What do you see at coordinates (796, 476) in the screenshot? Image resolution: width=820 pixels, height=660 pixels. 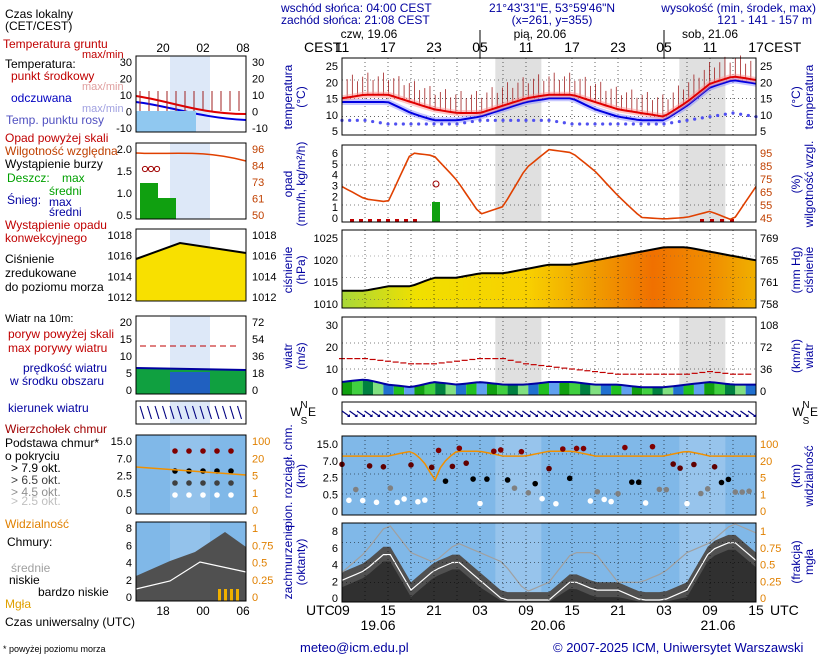 I see `axis-title-text: (km)` at bounding box center [796, 476].